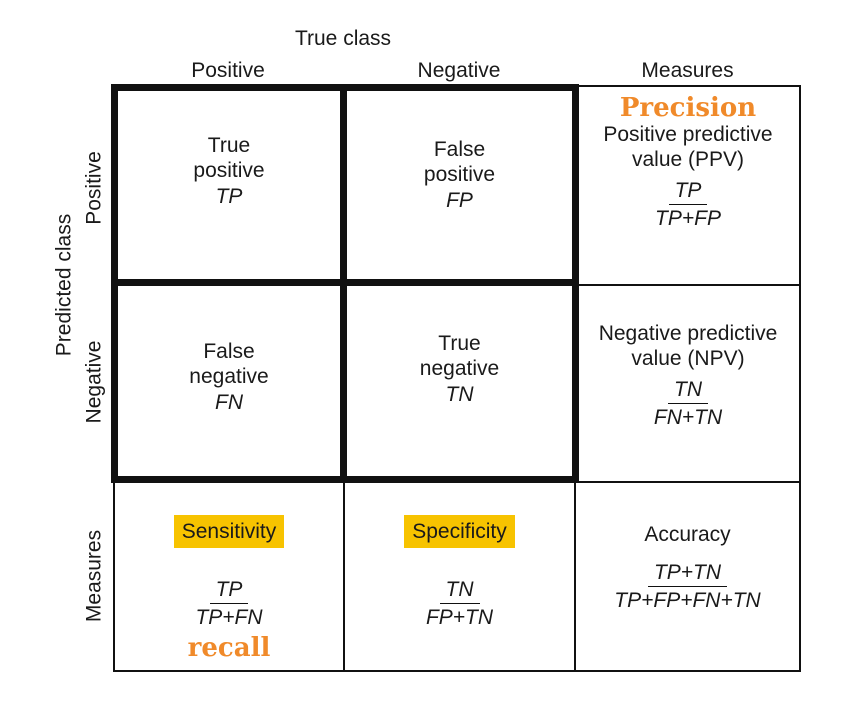 The image size is (855, 708). Describe the element at coordinates (459, 532) in the screenshot. I see `specificity-label: Specificity` at that location.